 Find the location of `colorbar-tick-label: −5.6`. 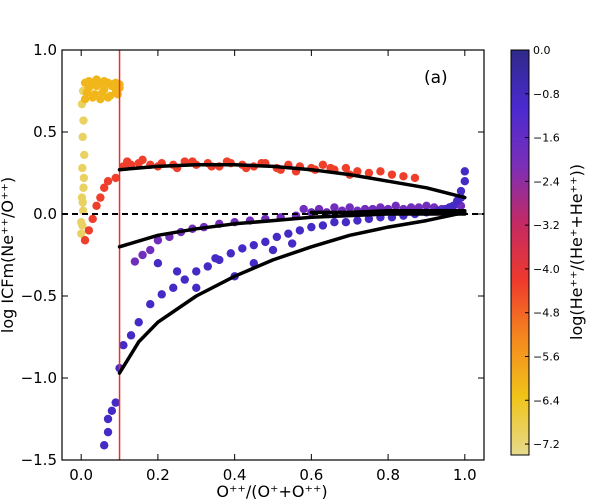

colorbar-tick-label: −5.6 is located at coordinates (546, 356).